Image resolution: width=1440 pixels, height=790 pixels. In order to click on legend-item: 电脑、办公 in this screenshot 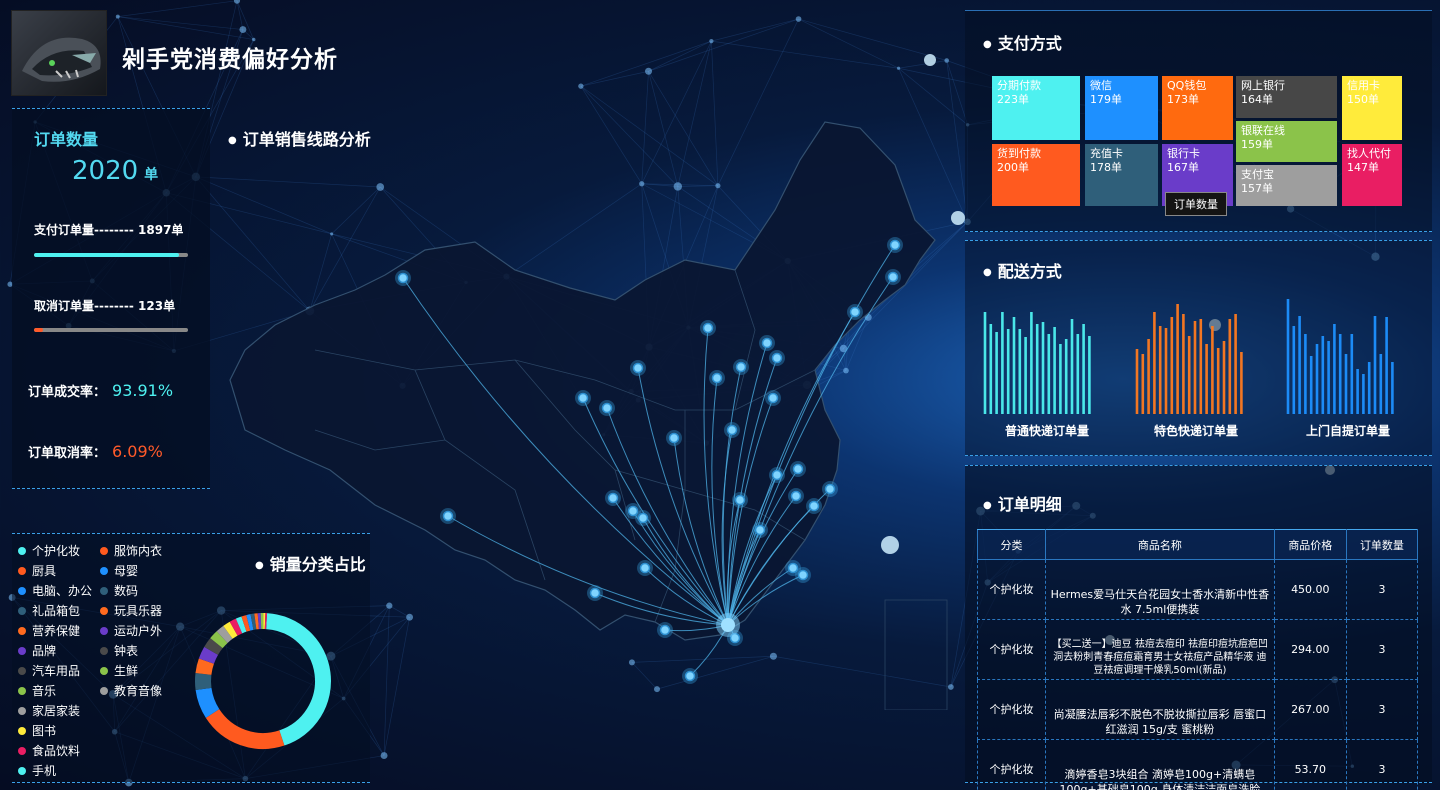, I will do `click(55, 590)`.